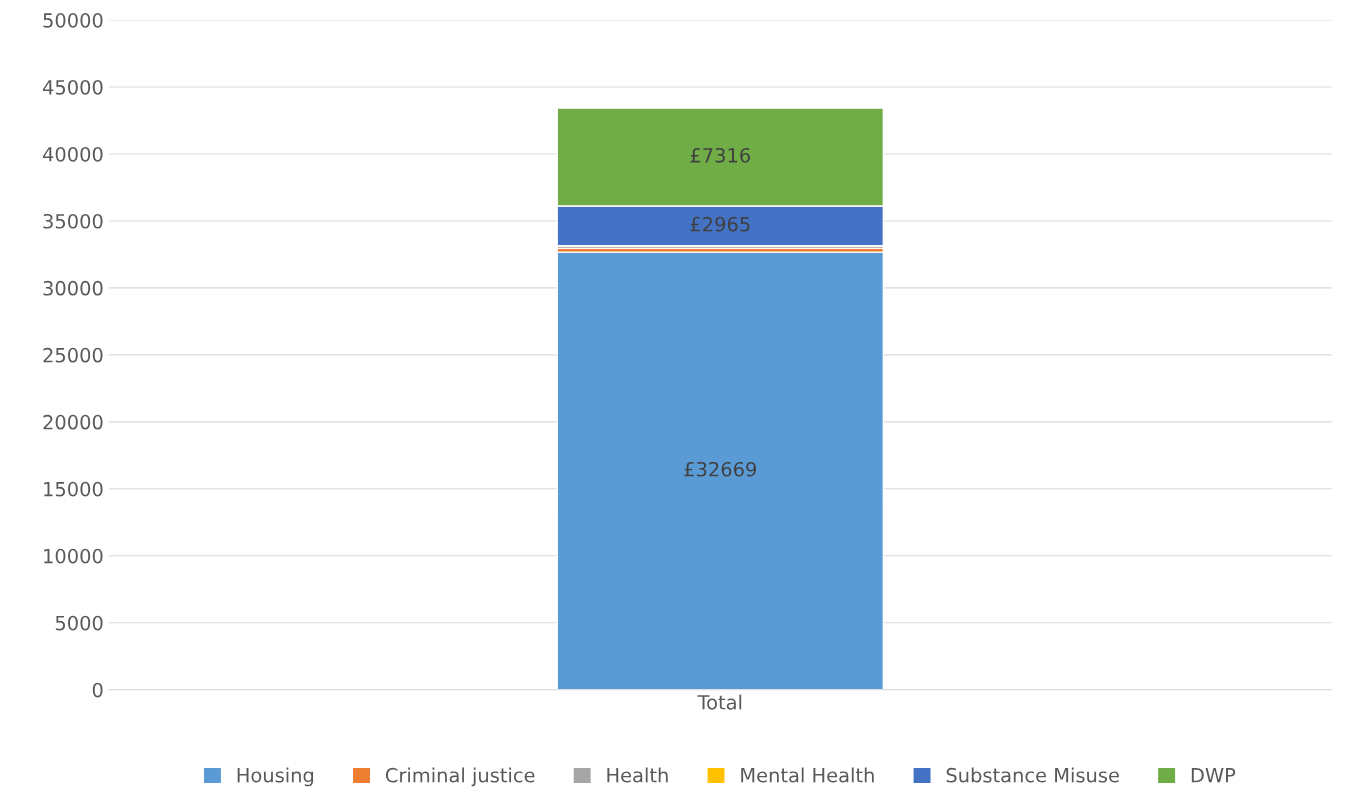  I want to click on data-label: £32669, so click(720, 469).